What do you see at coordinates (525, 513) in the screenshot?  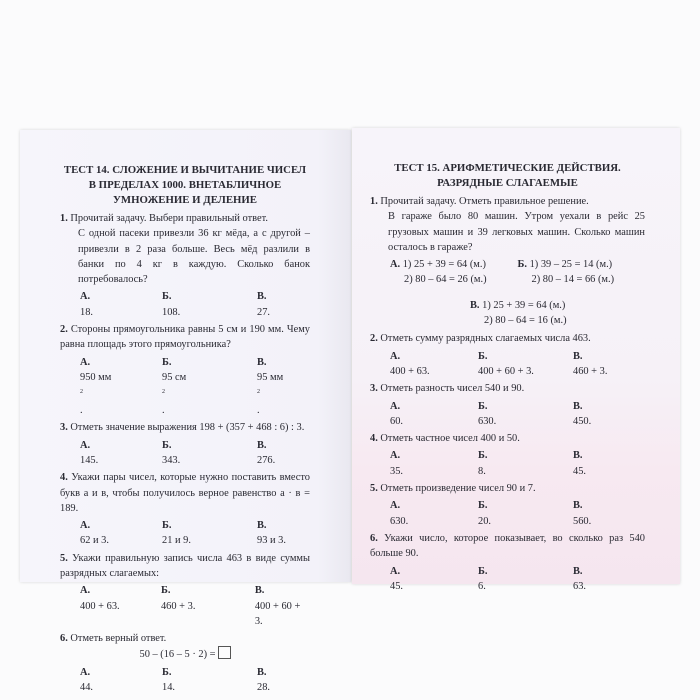 I see `answer-option: Б. 20.` at bounding box center [525, 513].